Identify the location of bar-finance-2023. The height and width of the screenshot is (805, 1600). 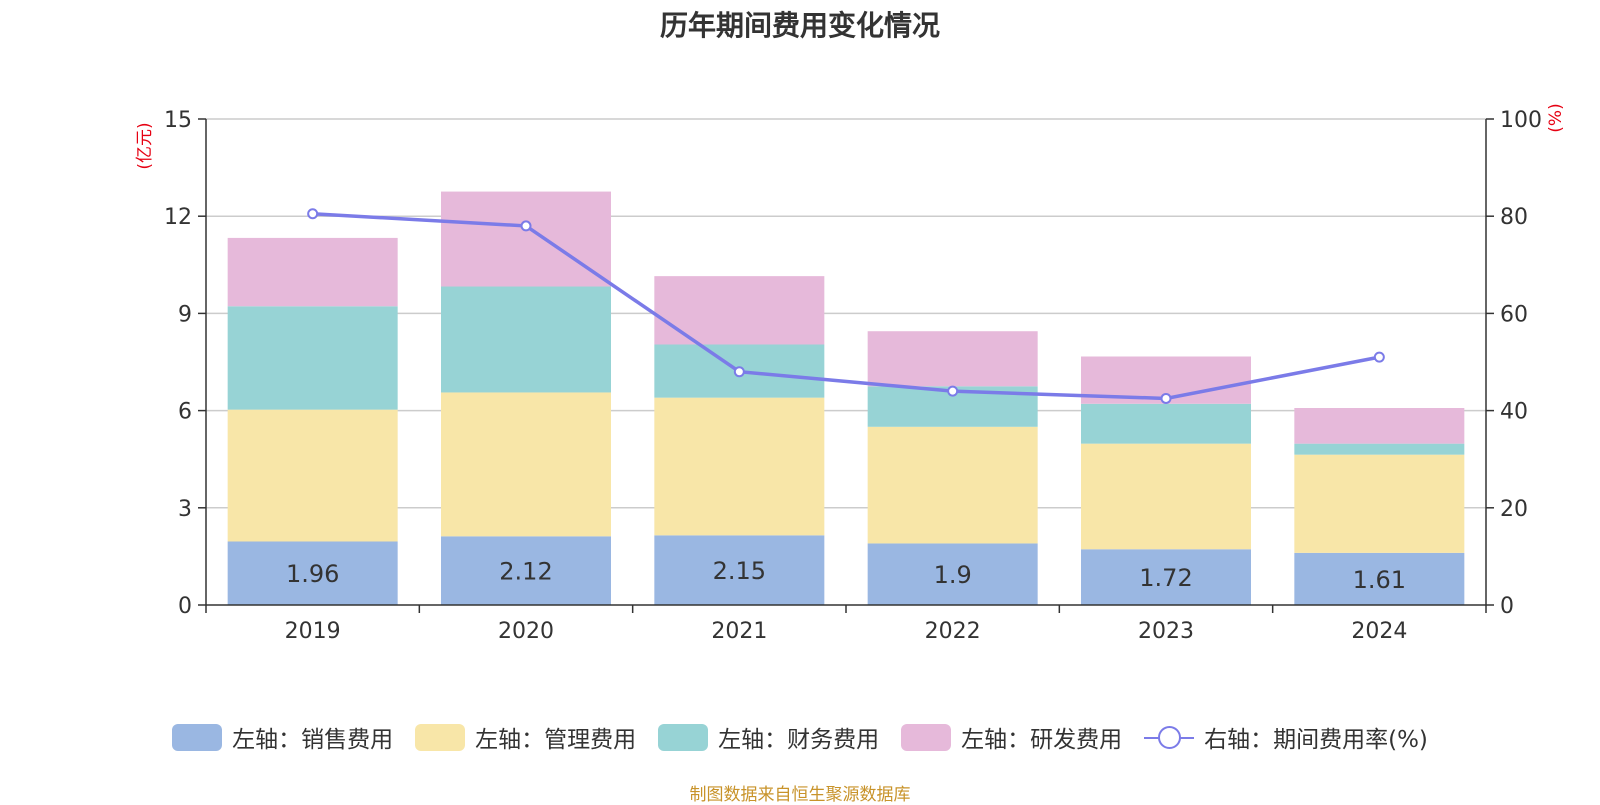
(1166, 423).